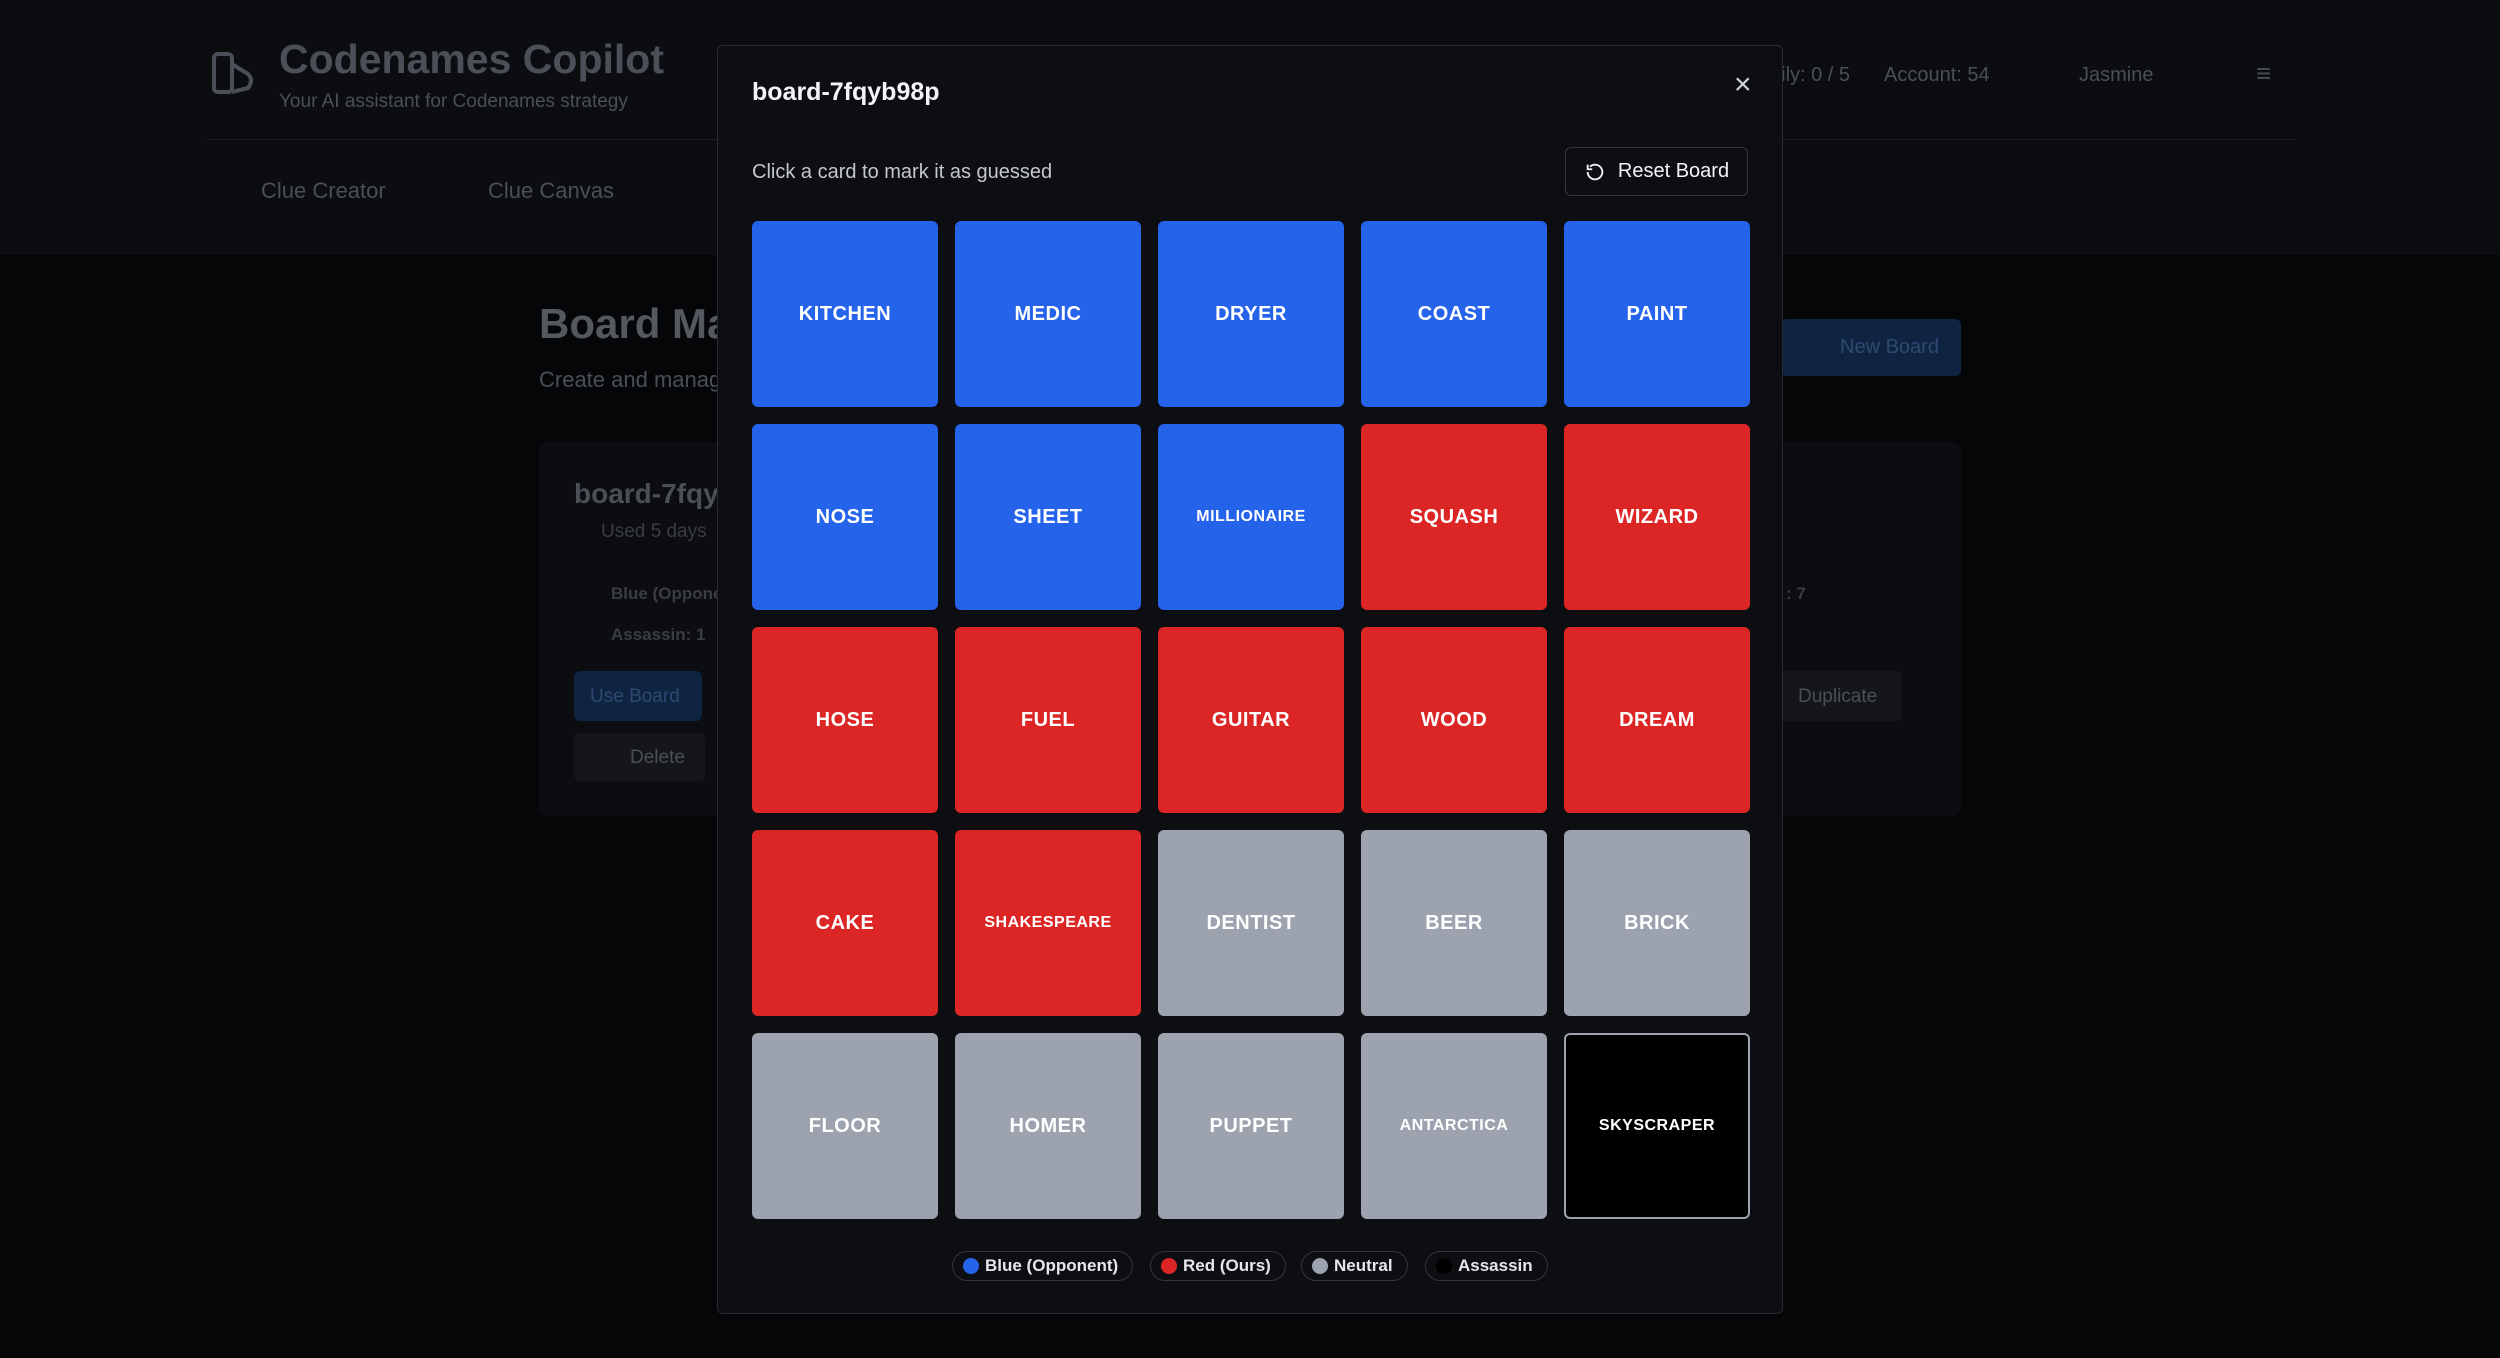  What do you see at coordinates (1657, 720) in the screenshot?
I see `card: DREAM` at bounding box center [1657, 720].